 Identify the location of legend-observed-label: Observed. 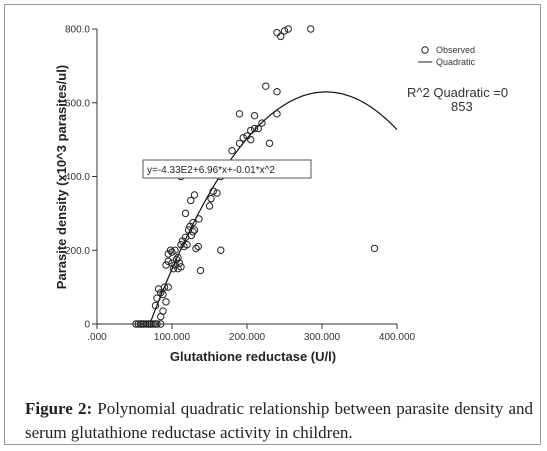
(455, 50).